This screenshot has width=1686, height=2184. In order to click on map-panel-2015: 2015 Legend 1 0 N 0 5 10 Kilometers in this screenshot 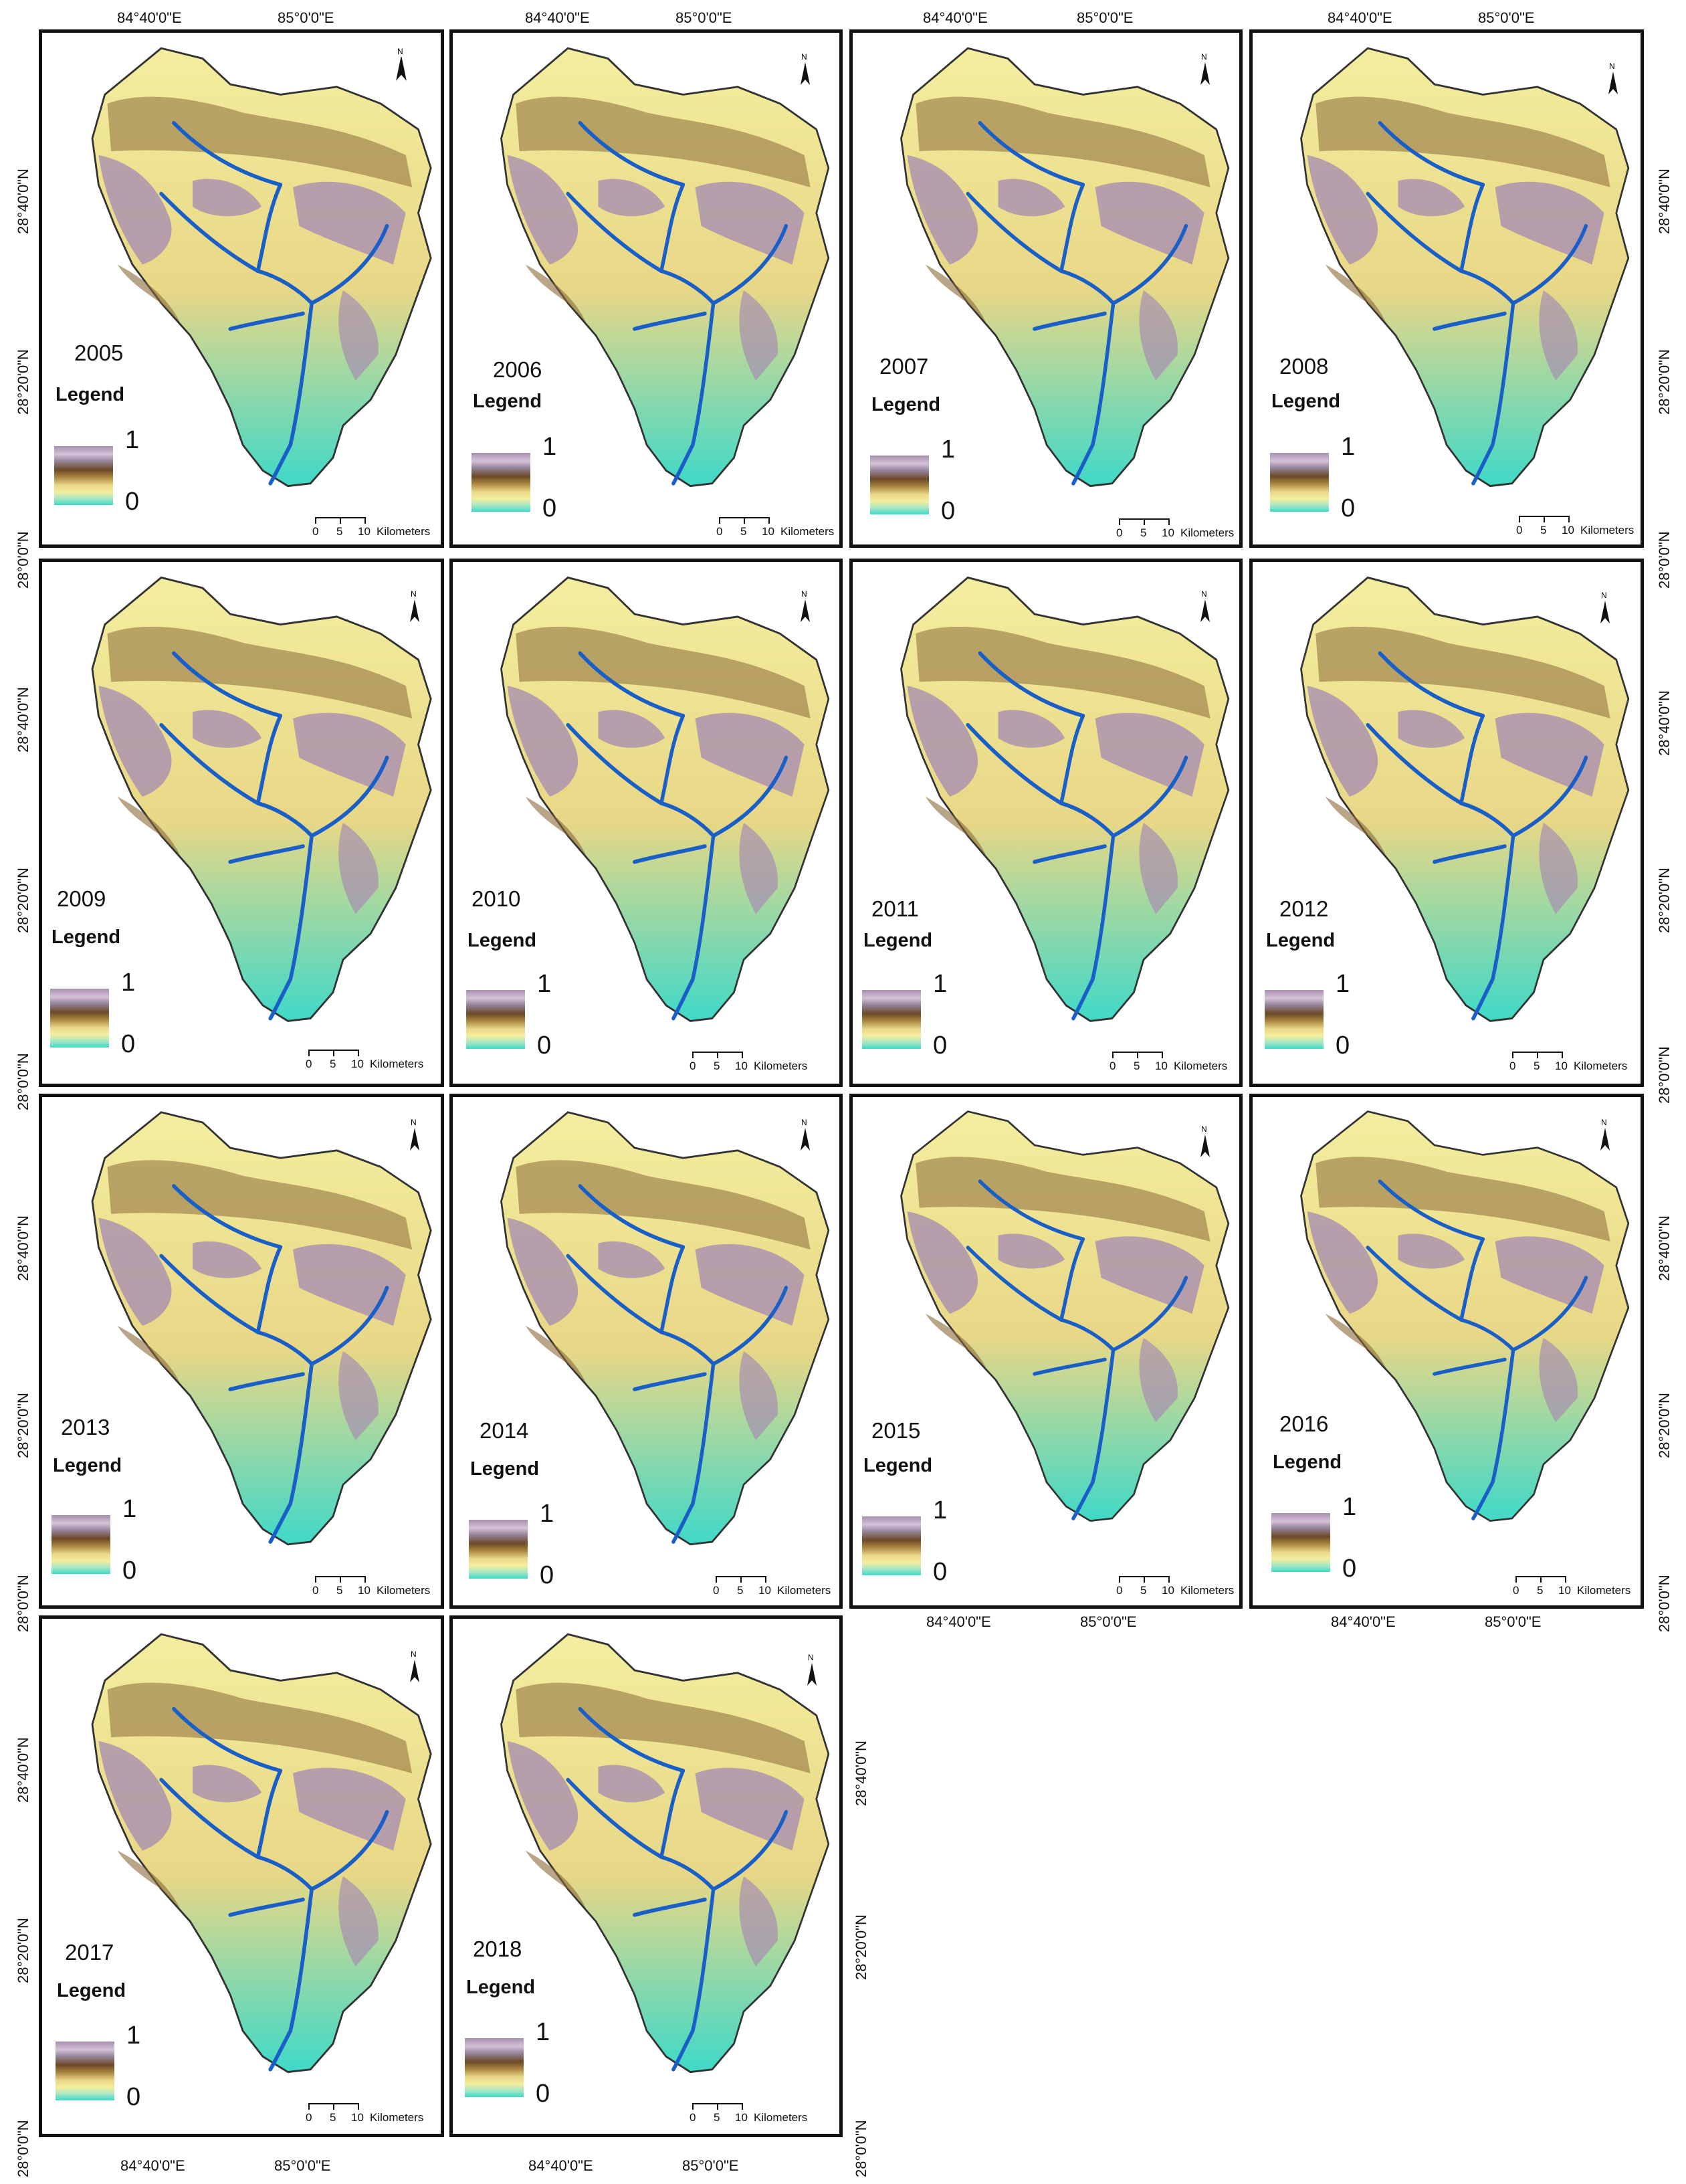, I will do `click(1046, 1351)`.